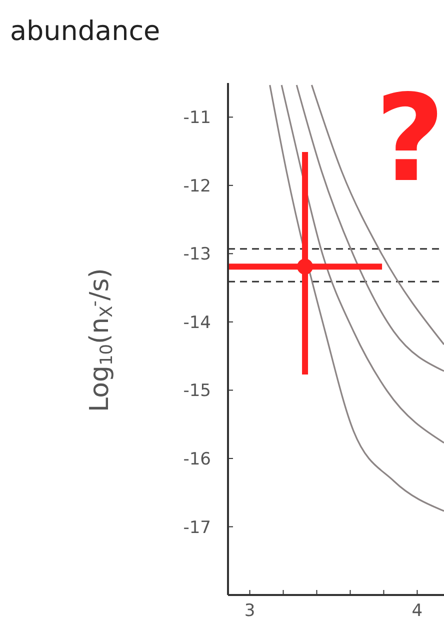 This screenshot has height=637, width=444. What do you see at coordinates (197, 186) in the screenshot?
I see `y-tick-label: -12` at bounding box center [197, 186].